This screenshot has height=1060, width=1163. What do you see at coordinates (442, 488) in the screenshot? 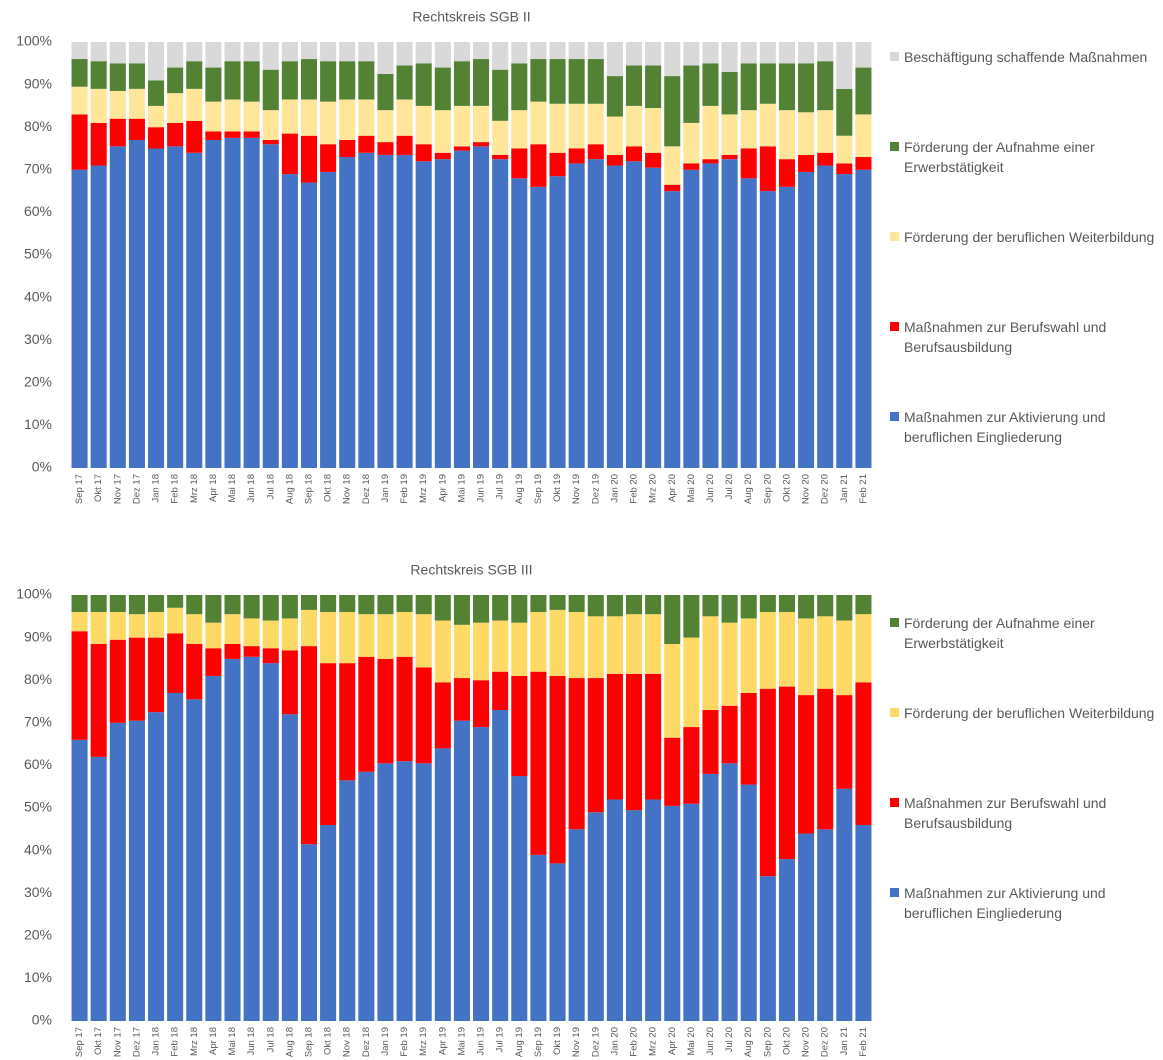
I see `x-tick-label: Apr 19` at bounding box center [442, 488].